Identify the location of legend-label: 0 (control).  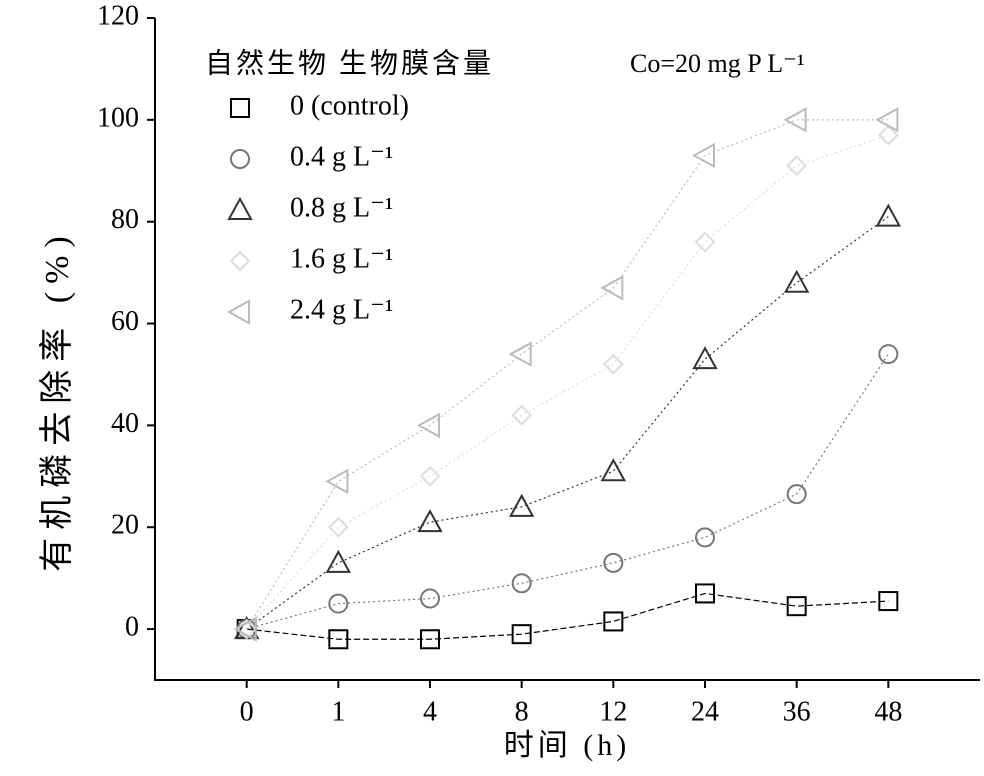
(349, 105).